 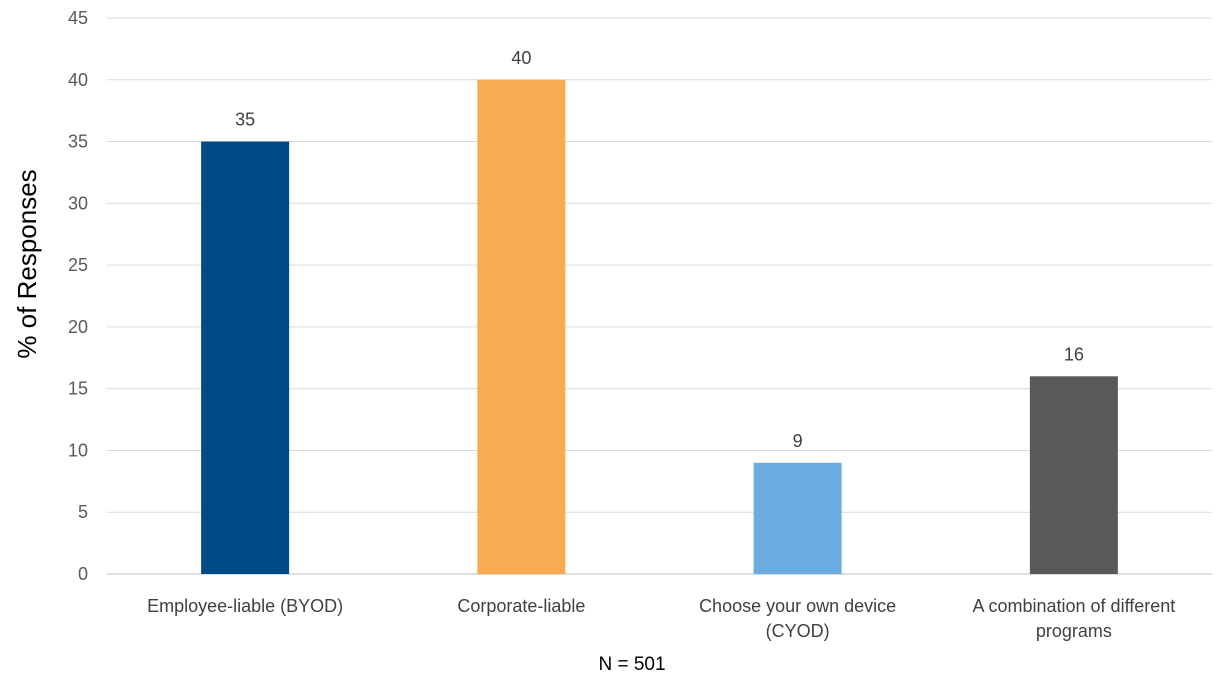 I want to click on y-tick-label: 40, so click(x=78, y=80).